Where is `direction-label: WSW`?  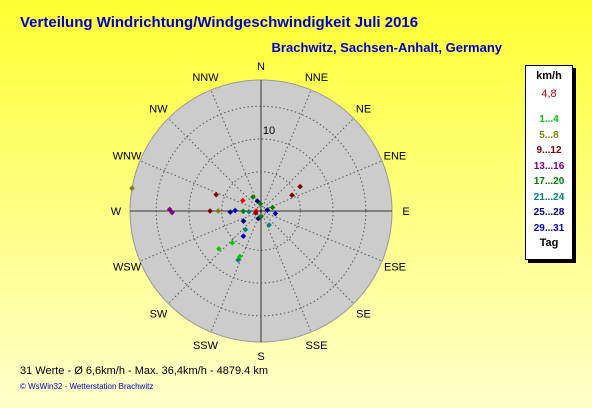
direction-label: WSW is located at coordinates (127, 267).